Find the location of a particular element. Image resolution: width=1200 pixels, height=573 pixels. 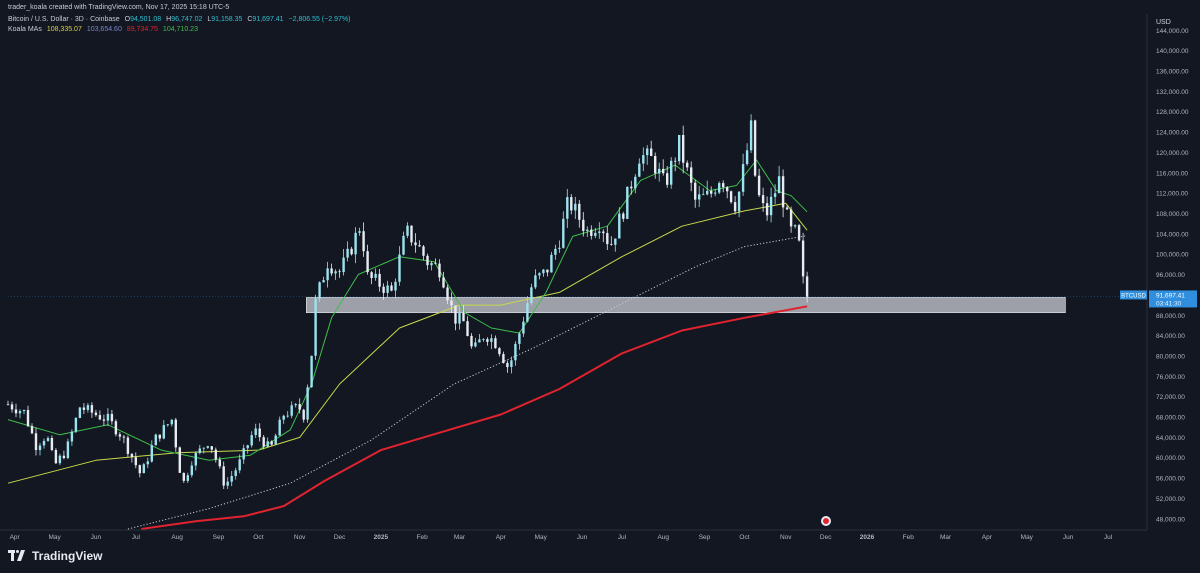

y-tick-label: 60,000.00 is located at coordinates (1170, 458).